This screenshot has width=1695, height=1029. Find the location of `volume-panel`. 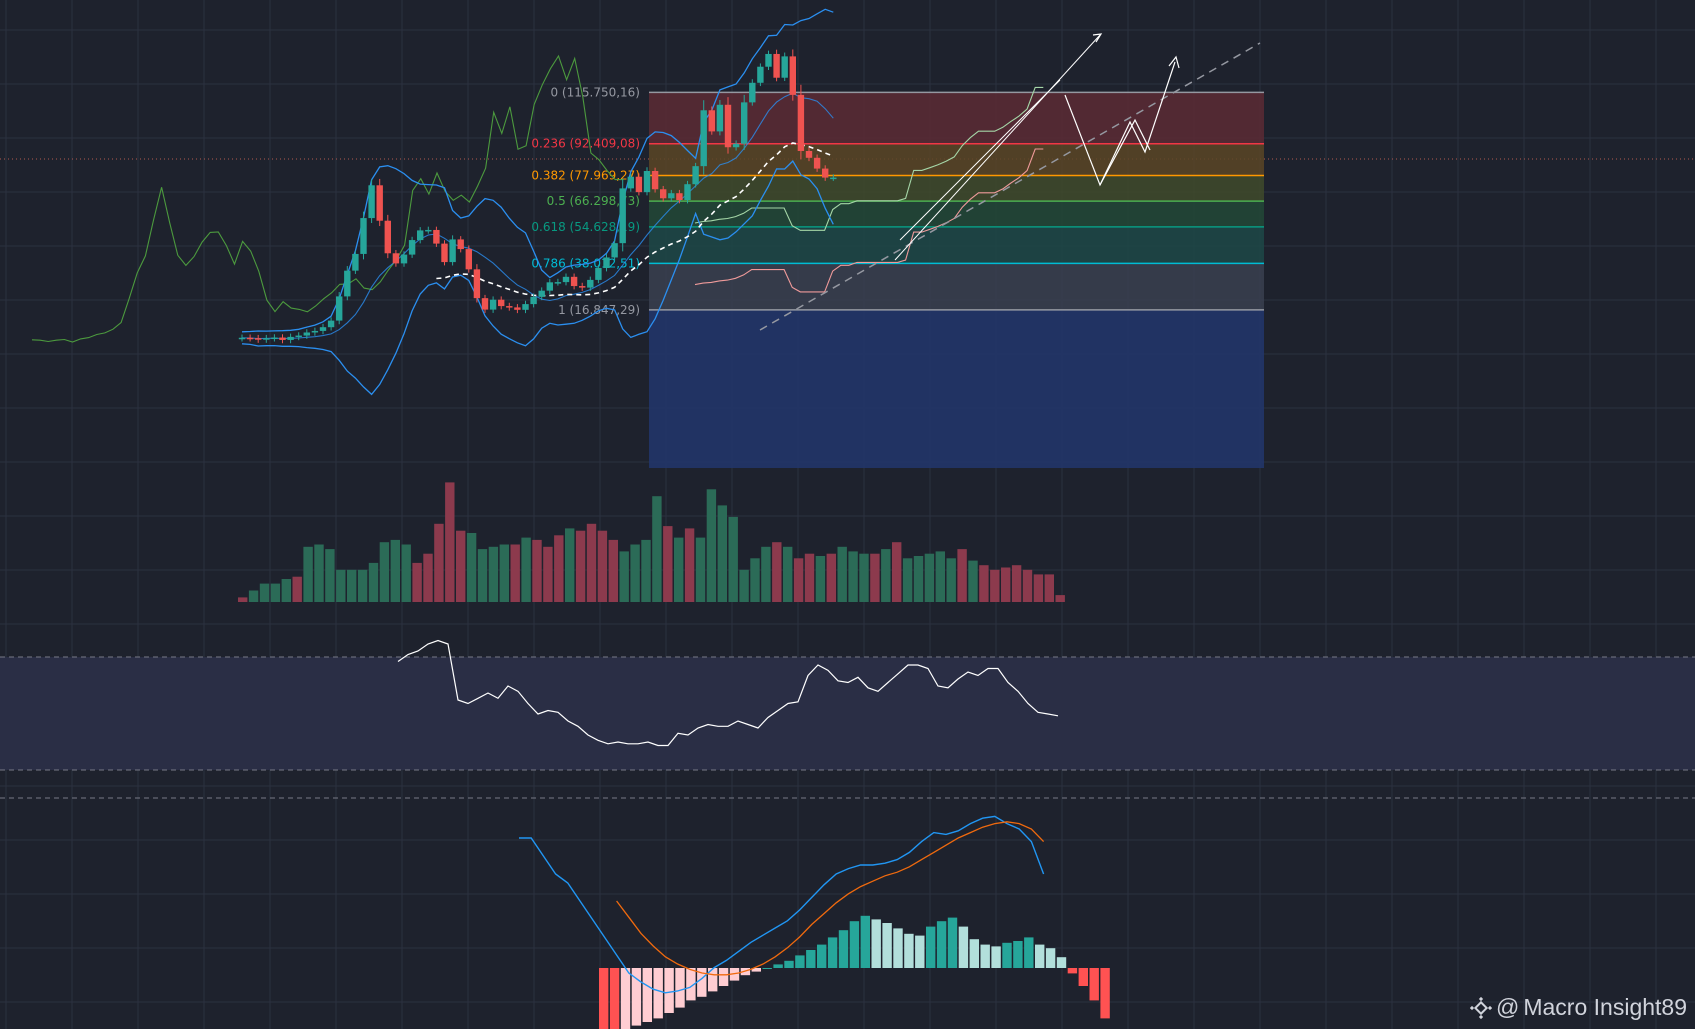

volume-panel is located at coordinates (651, 542).